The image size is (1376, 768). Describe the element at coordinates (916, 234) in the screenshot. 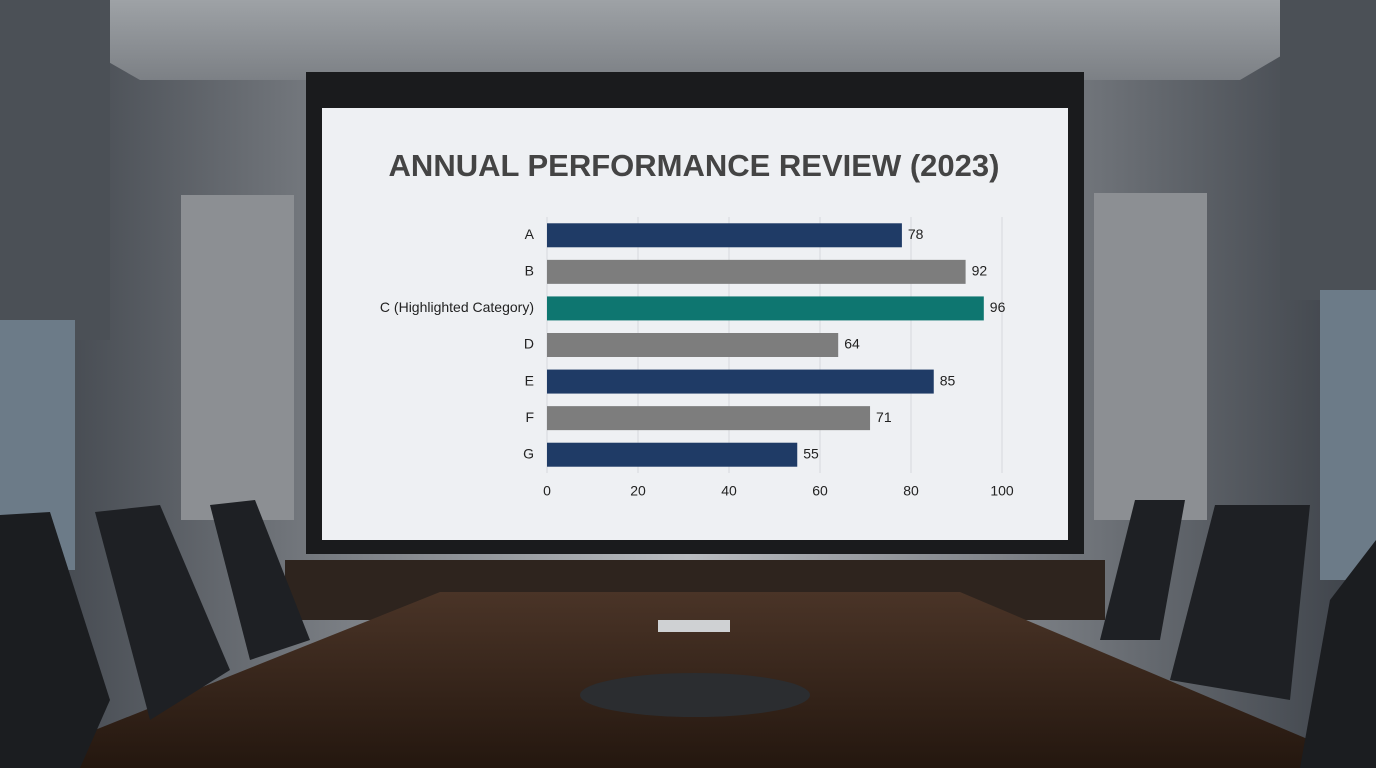

I see `value-label: 78` at that location.